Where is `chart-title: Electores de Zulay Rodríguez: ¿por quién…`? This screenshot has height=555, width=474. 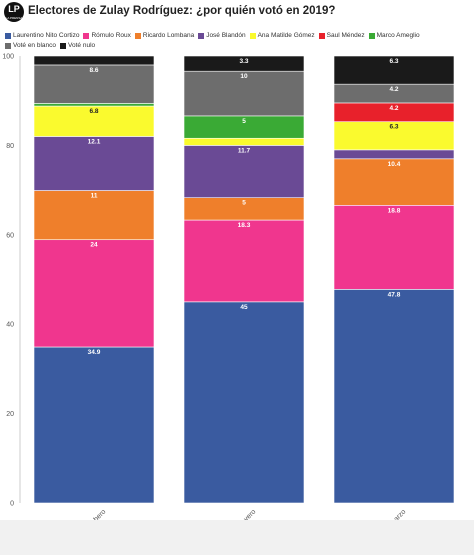
chart-title: Electores de Zulay Rodríguez: ¿por quién… is located at coordinates (182, 11).